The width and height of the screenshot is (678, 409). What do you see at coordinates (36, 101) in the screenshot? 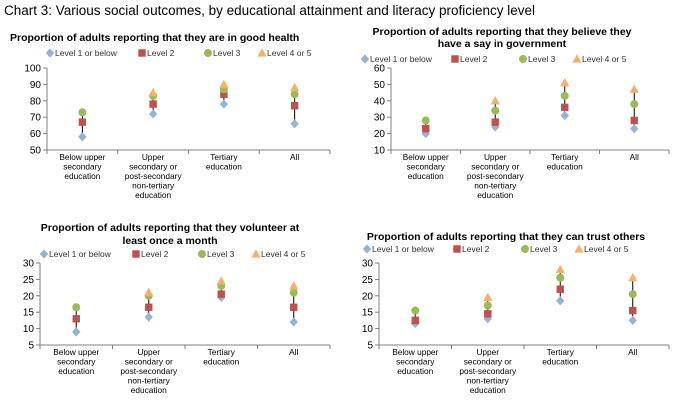
I see `y-tick-label: 80` at bounding box center [36, 101].